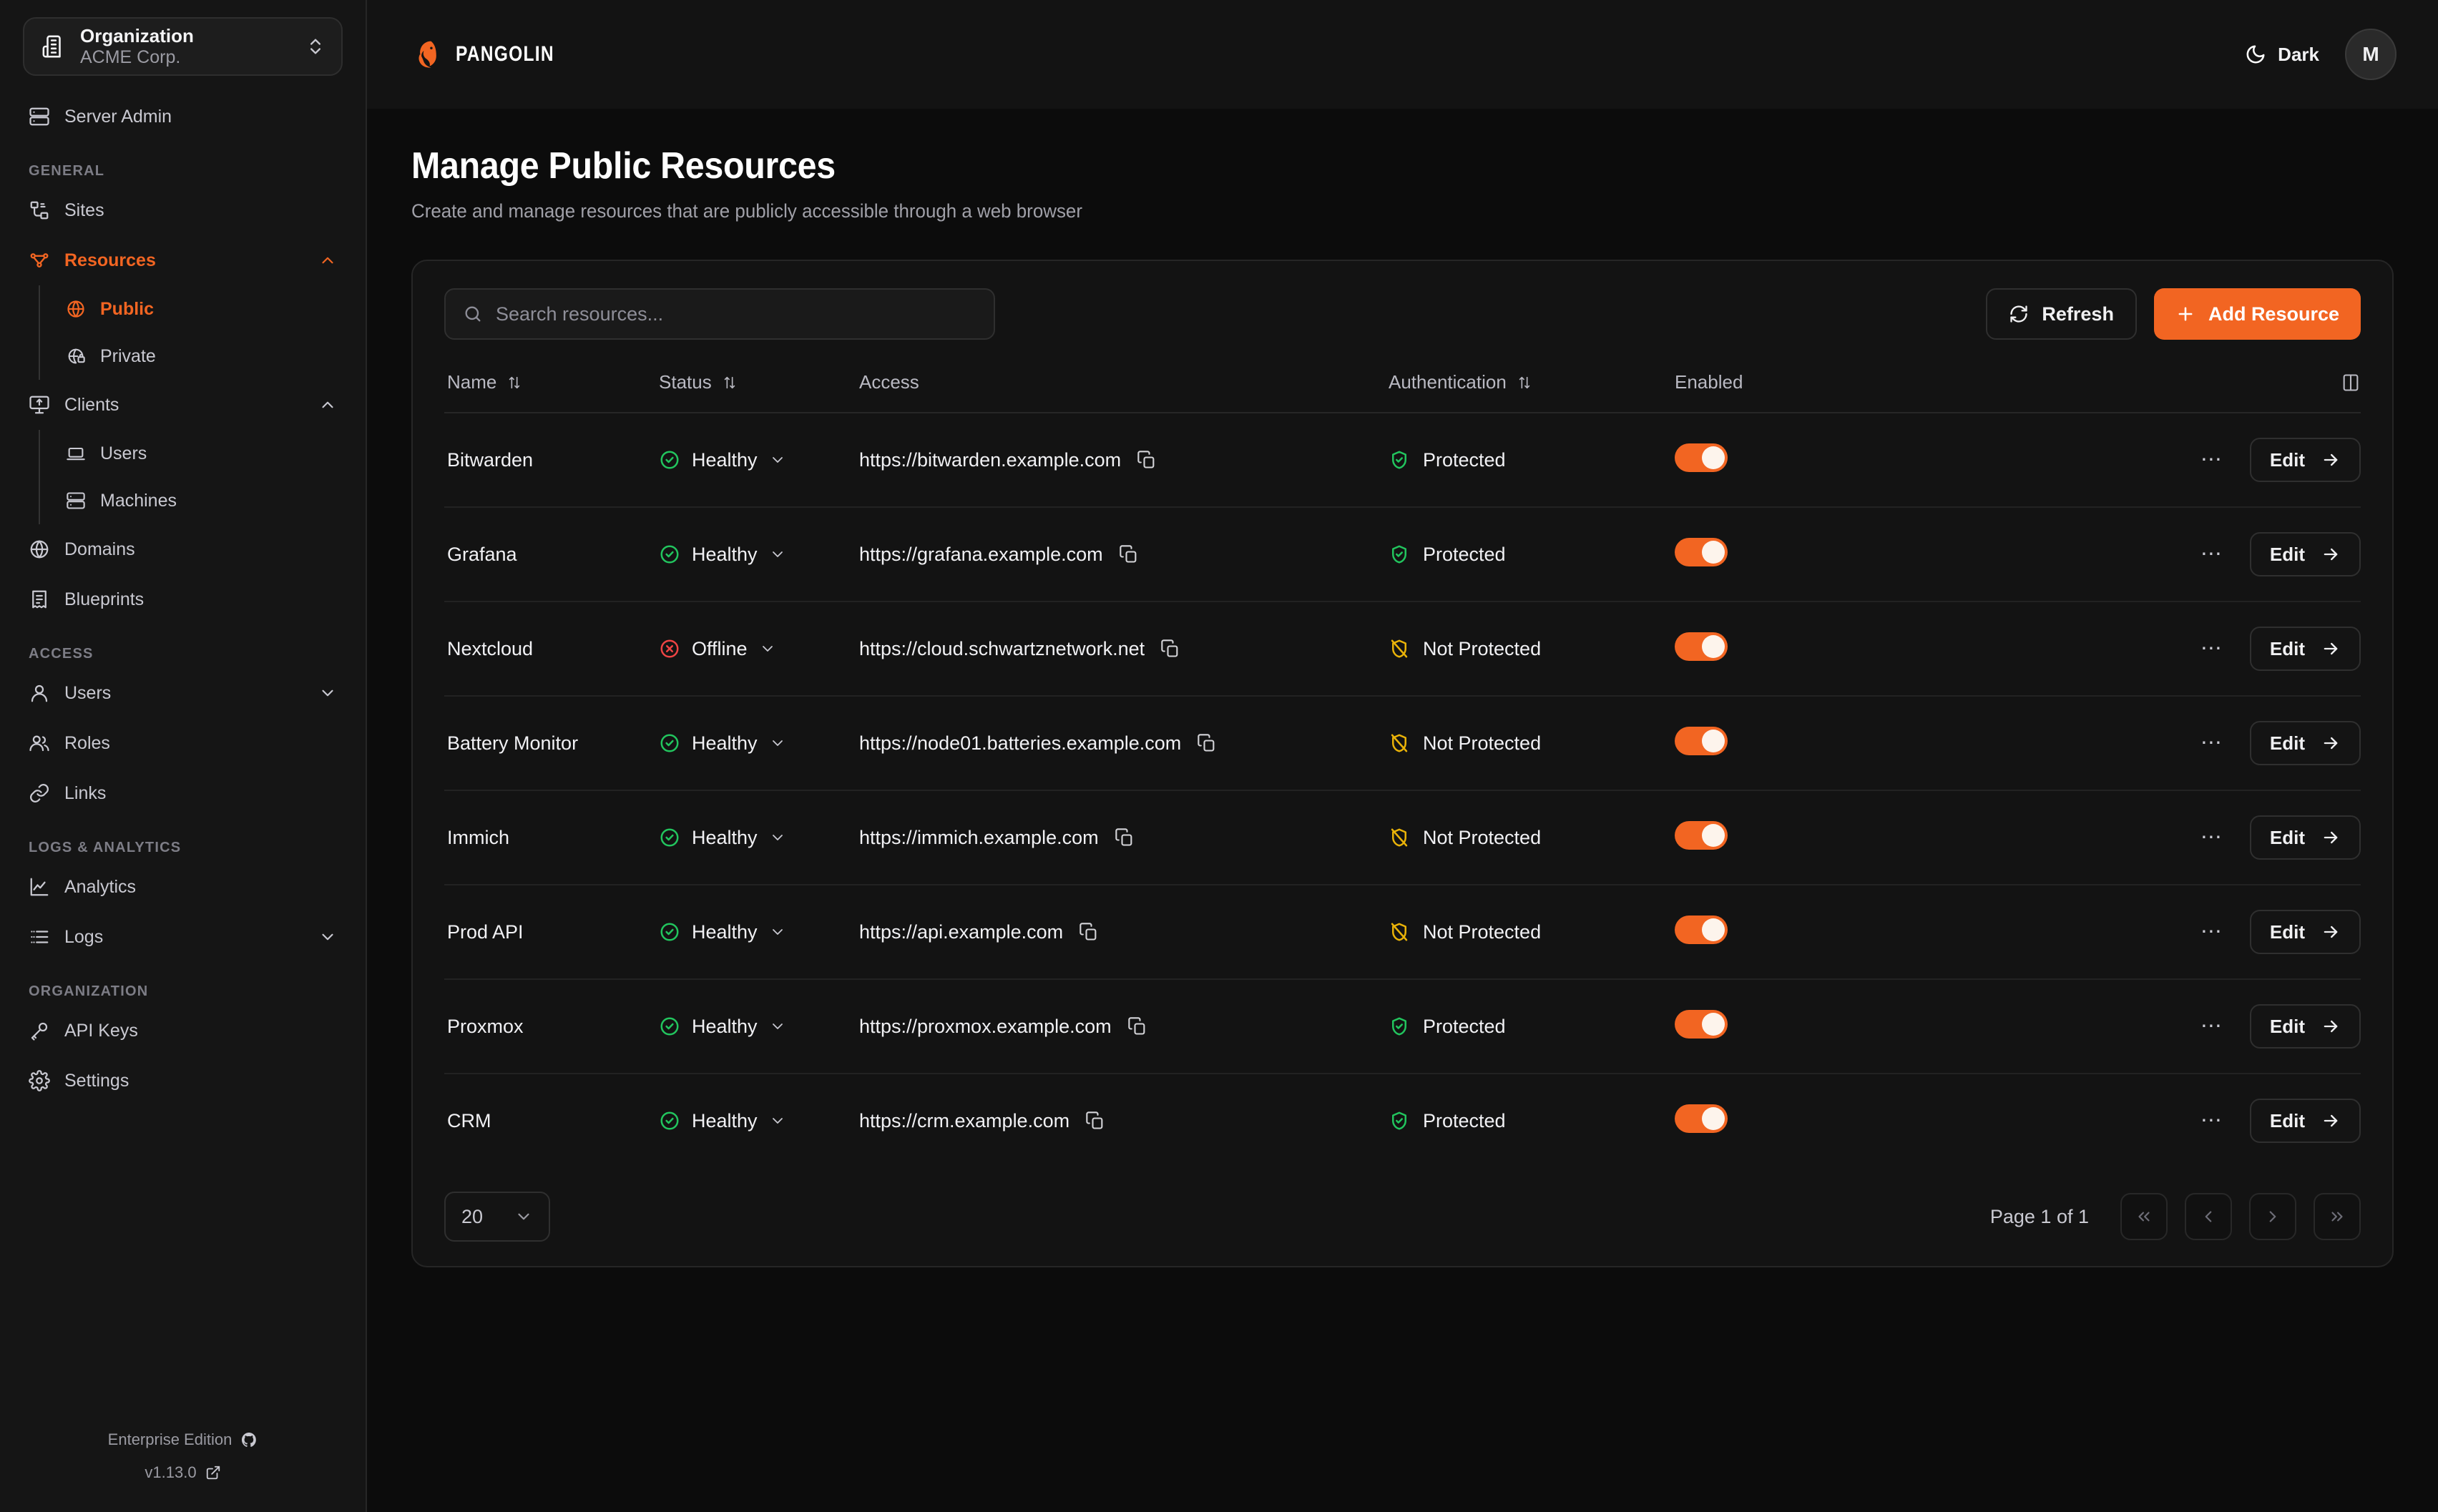  I want to click on sidebar-item-private: Private, so click(201, 356).